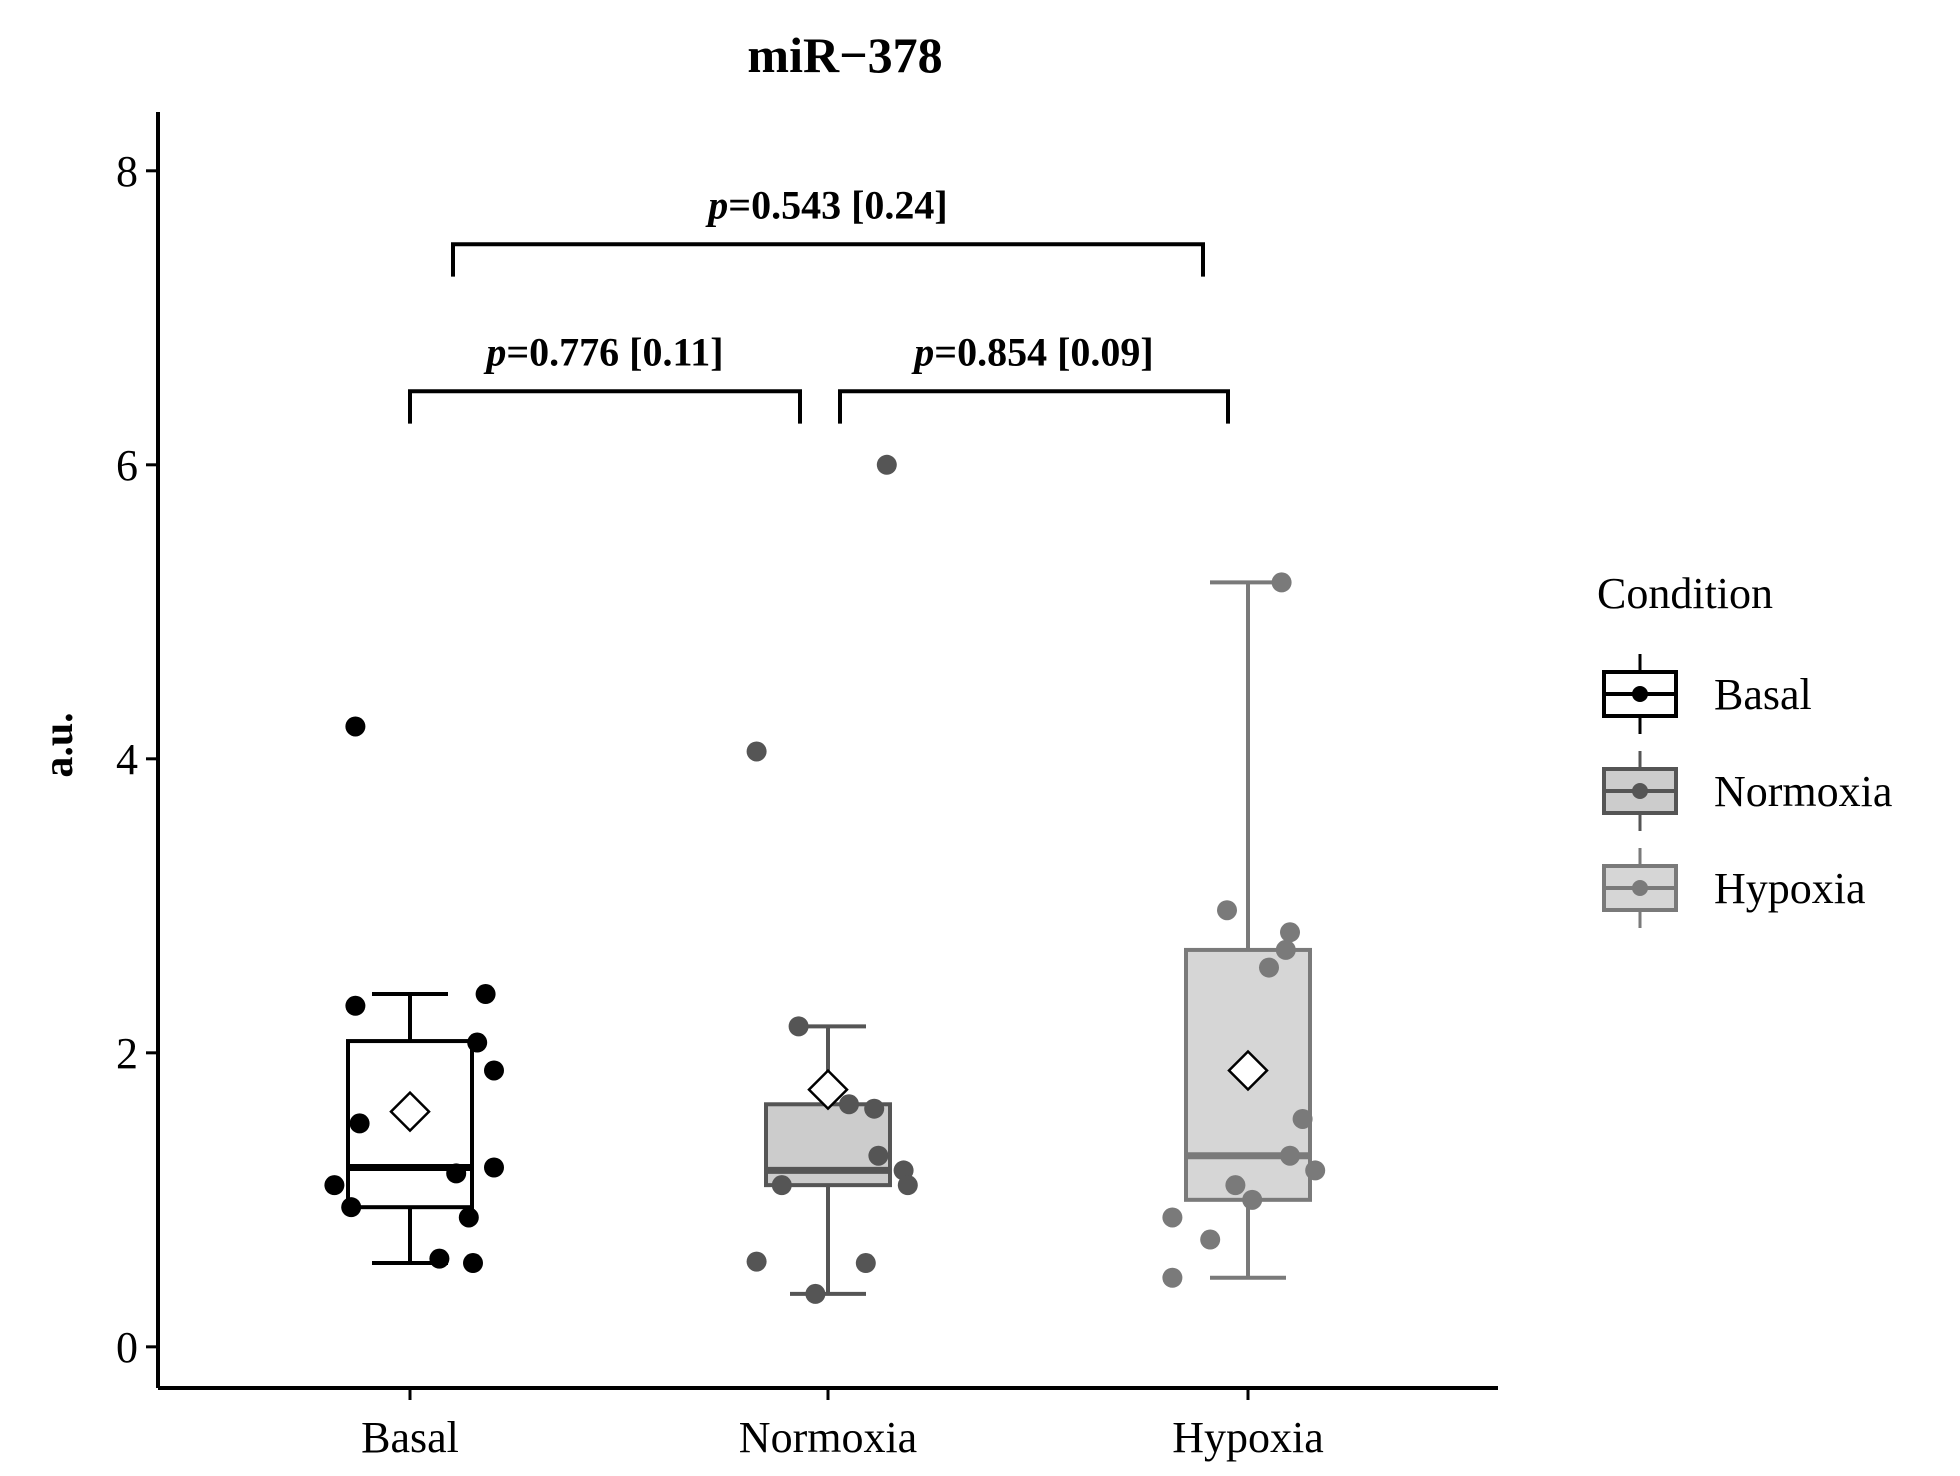 The image size is (1960, 1476). What do you see at coordinates (837, 204) in the screenshot?
I see `p-value-text: =0.543 [0.24]` at bounding box center [837, 204].